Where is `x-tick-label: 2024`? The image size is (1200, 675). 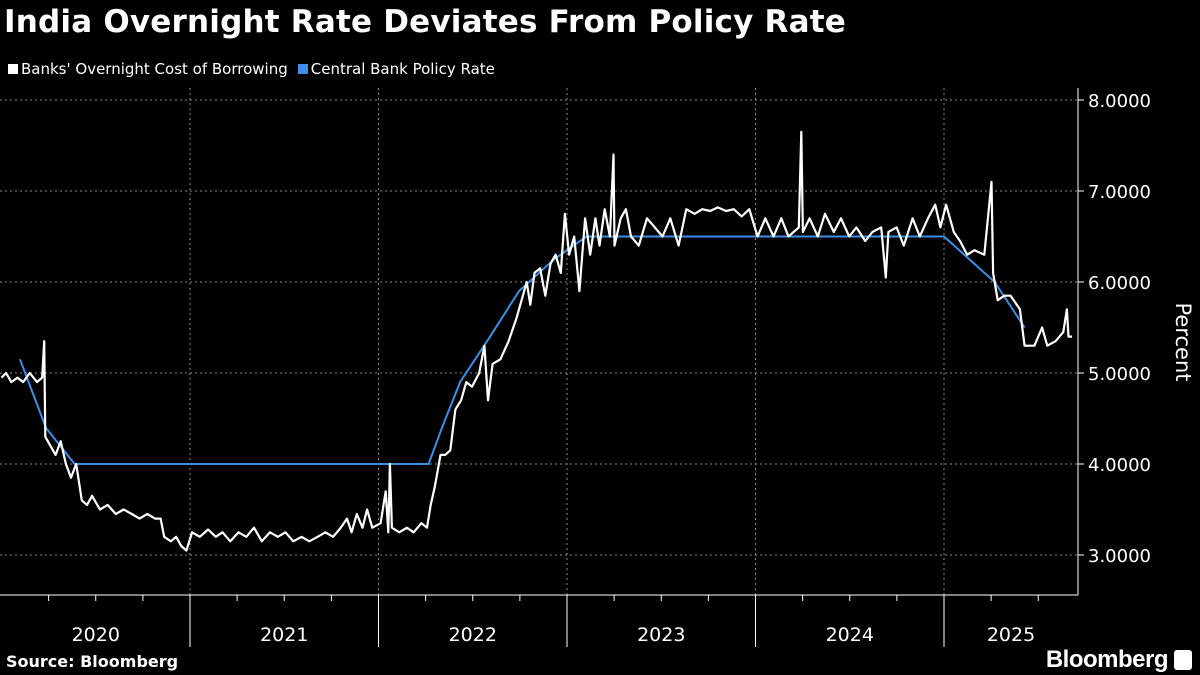 x-tick-label: 2024 is located at coordinates (850, 635).